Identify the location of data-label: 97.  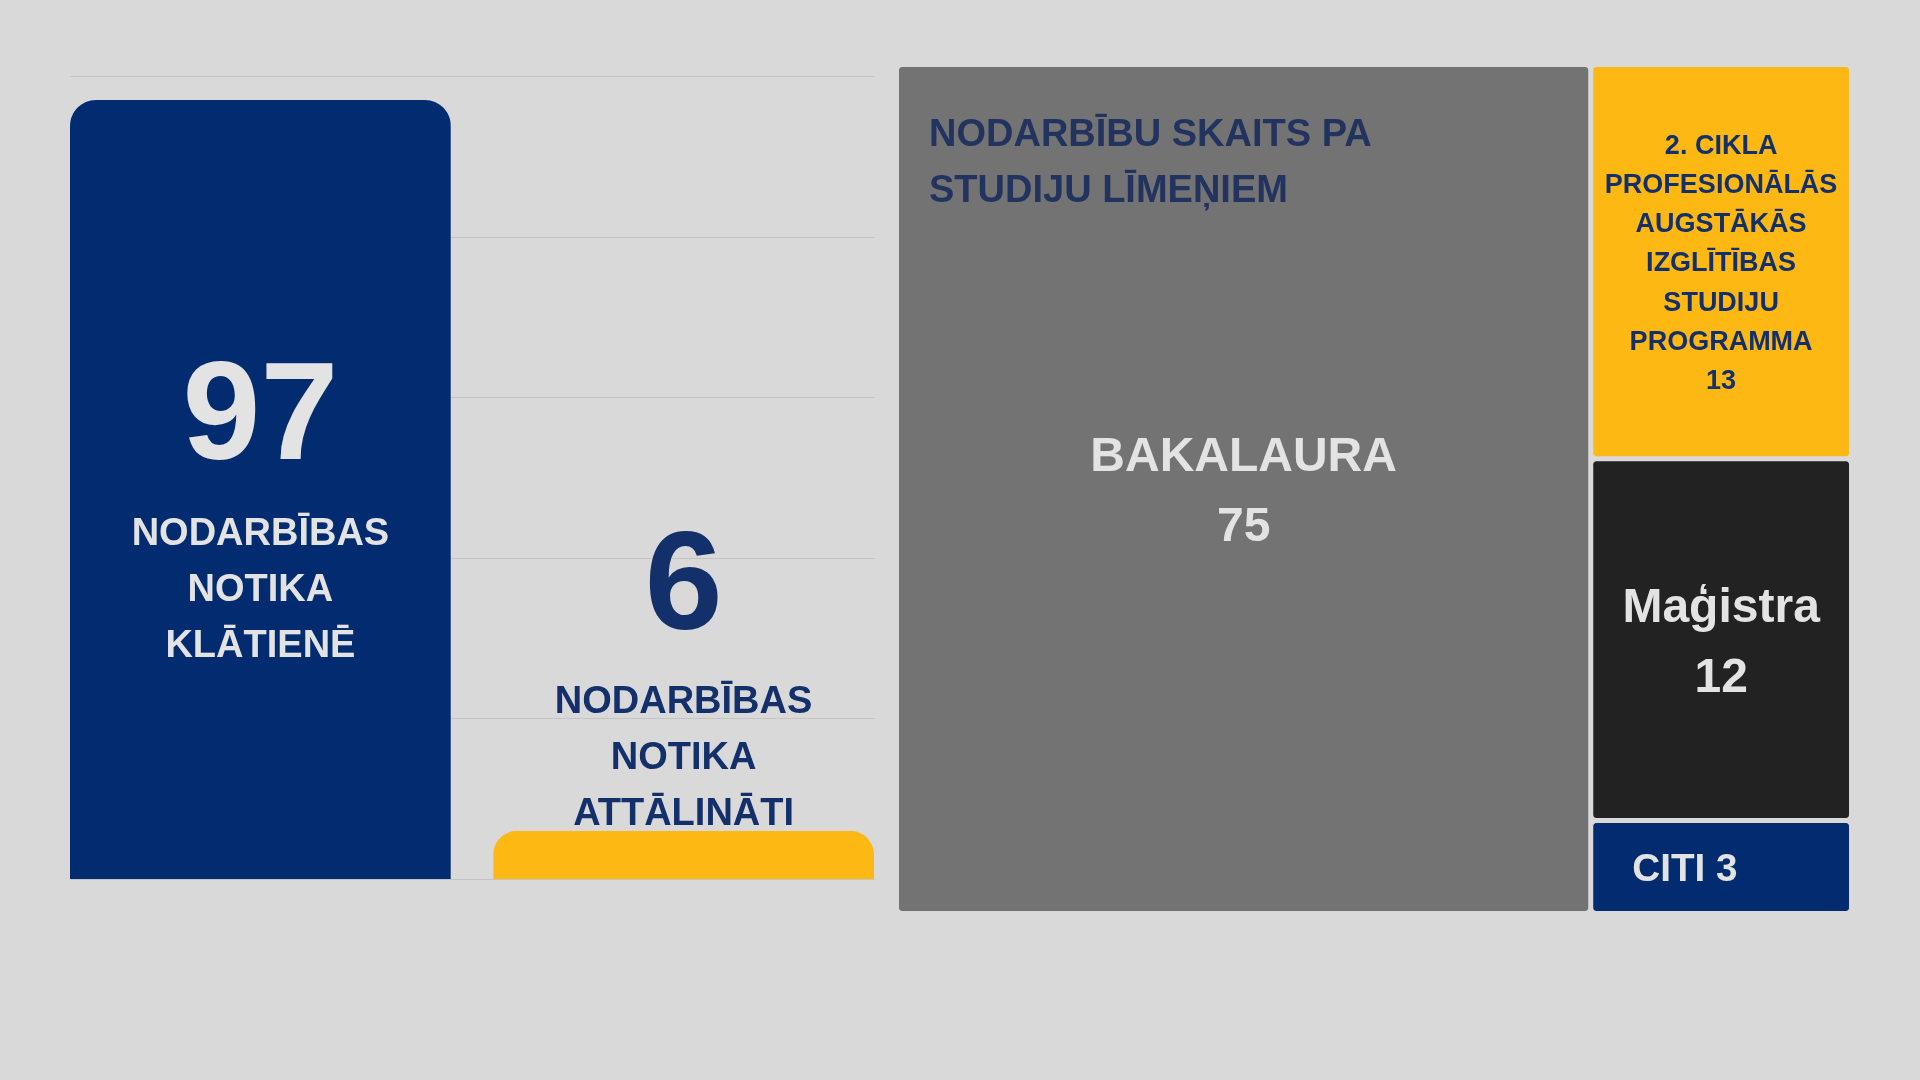
(260, 411).